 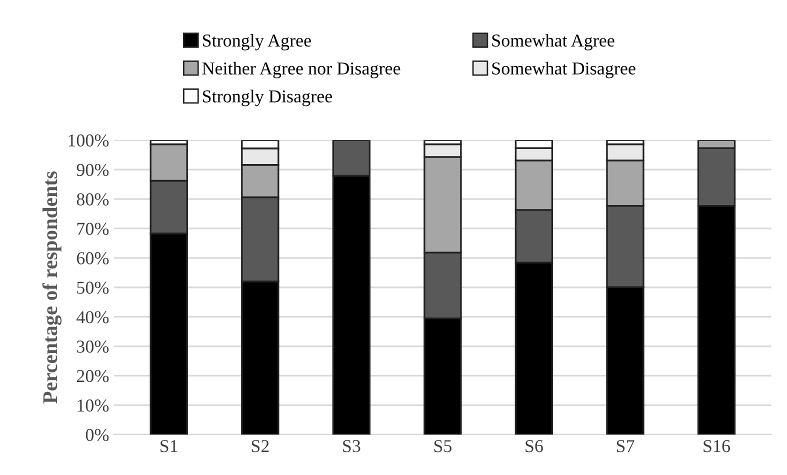 What do you see at coordinates (301, 70) in the screenshot?
I see `legend-label: Neither Agree nor Disagree` at bounding box center [301, 70].